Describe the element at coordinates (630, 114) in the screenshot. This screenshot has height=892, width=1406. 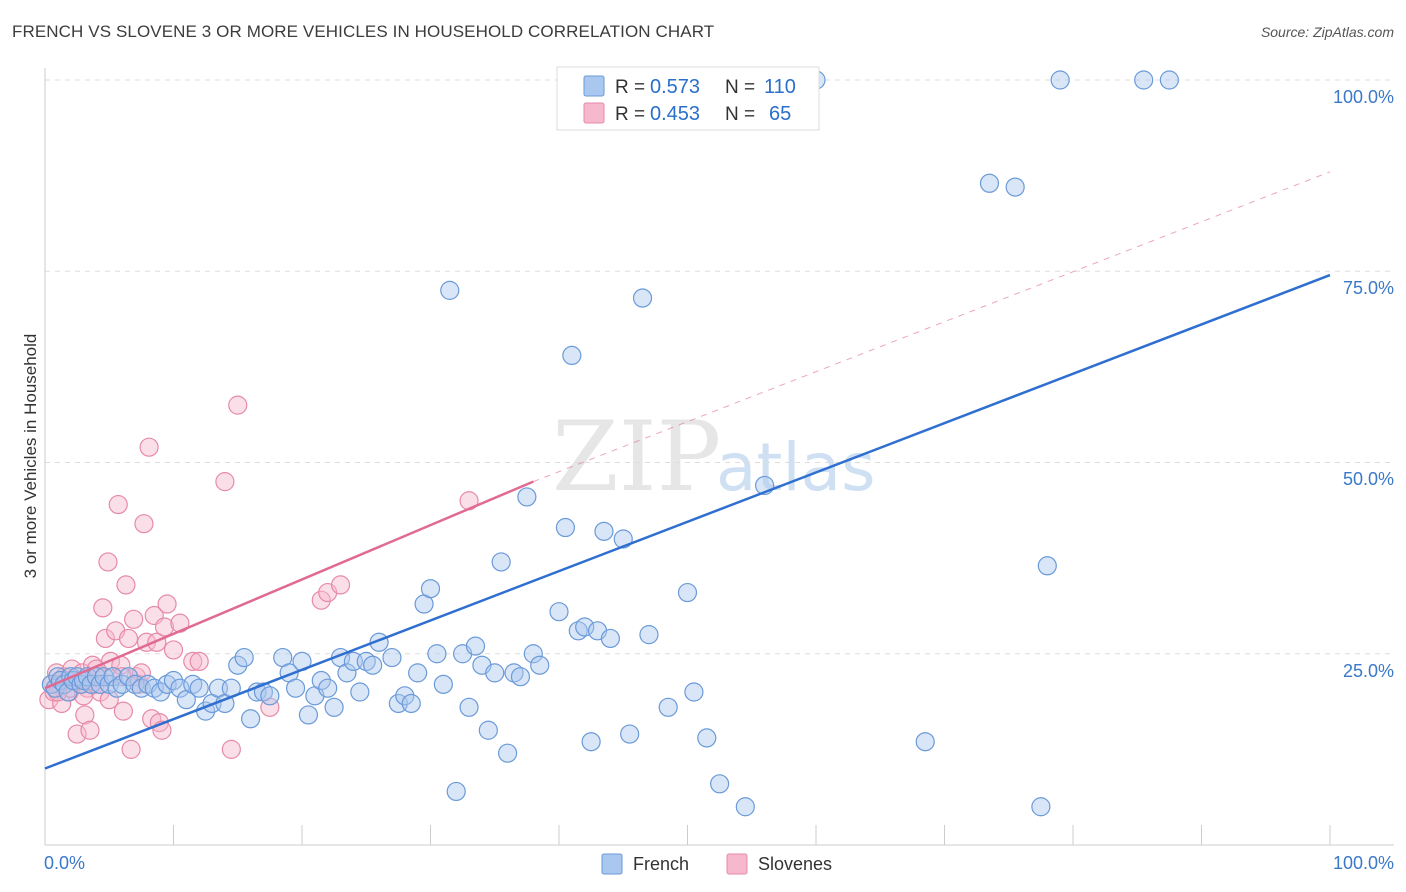
I see `legend-r-label-slovene: R =` at that location.